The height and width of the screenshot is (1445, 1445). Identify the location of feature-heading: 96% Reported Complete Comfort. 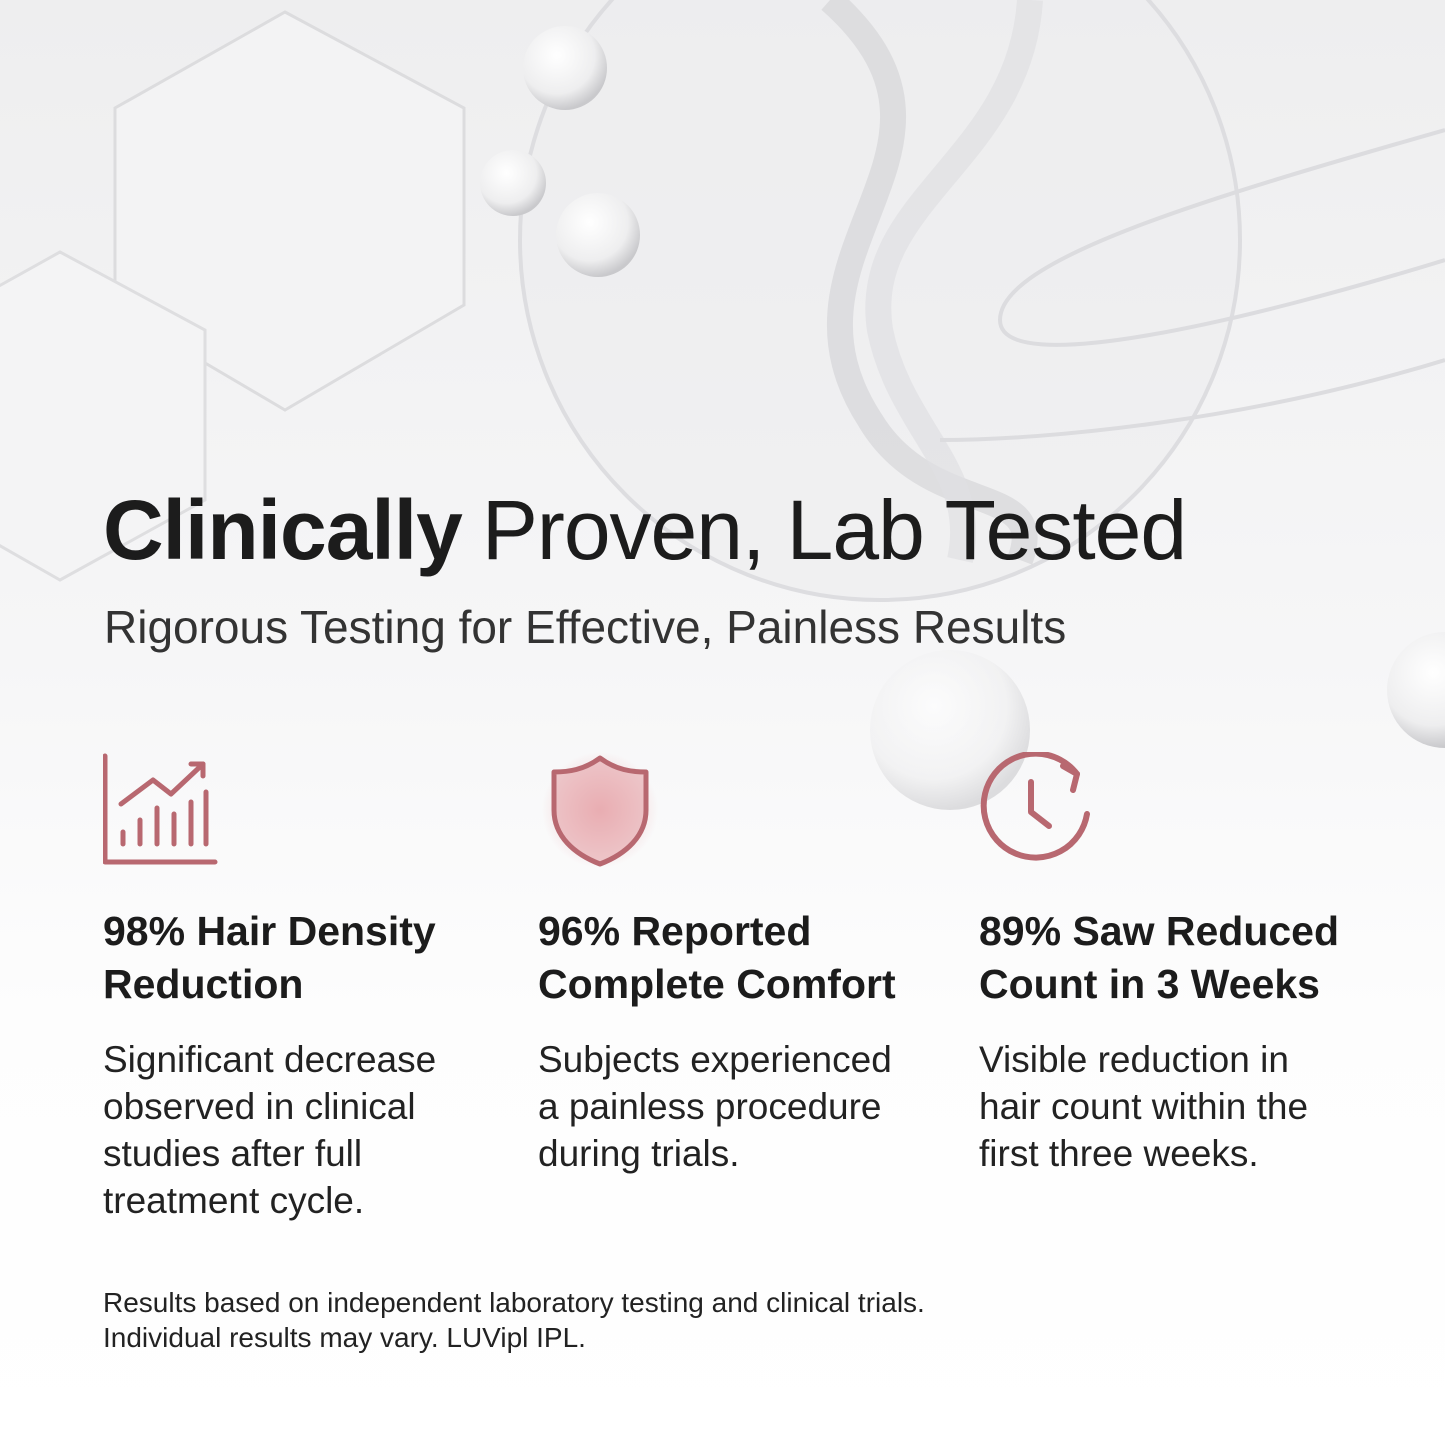
(748, 958).